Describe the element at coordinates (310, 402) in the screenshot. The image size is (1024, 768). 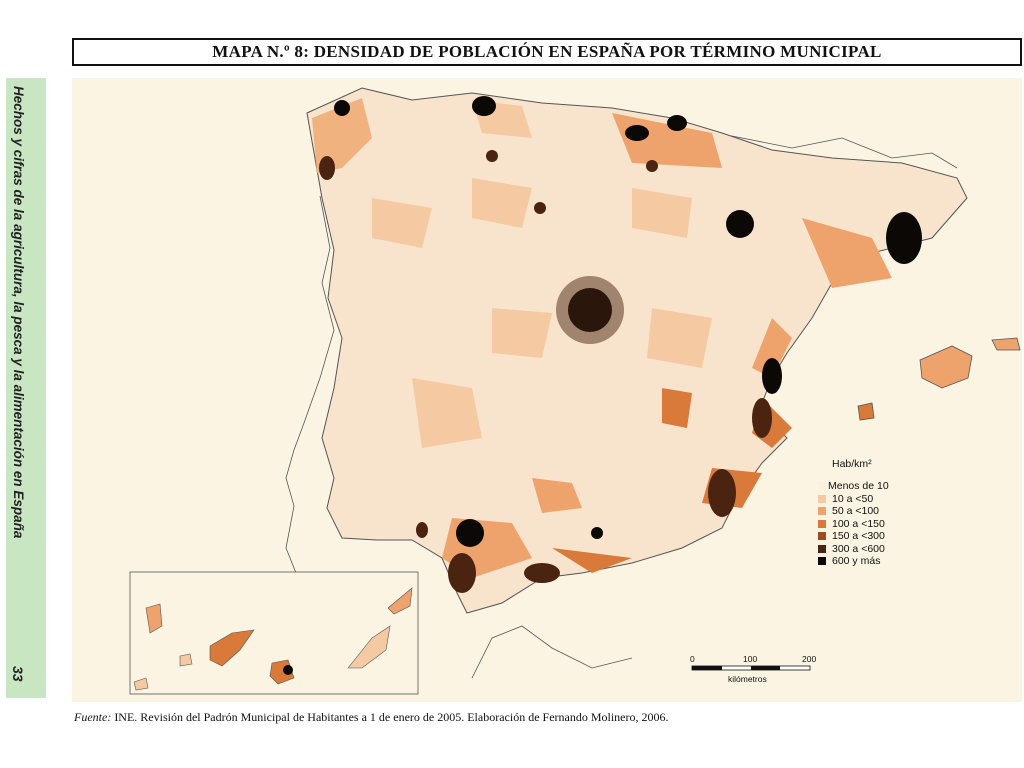
I see `portugal-border` at that location.